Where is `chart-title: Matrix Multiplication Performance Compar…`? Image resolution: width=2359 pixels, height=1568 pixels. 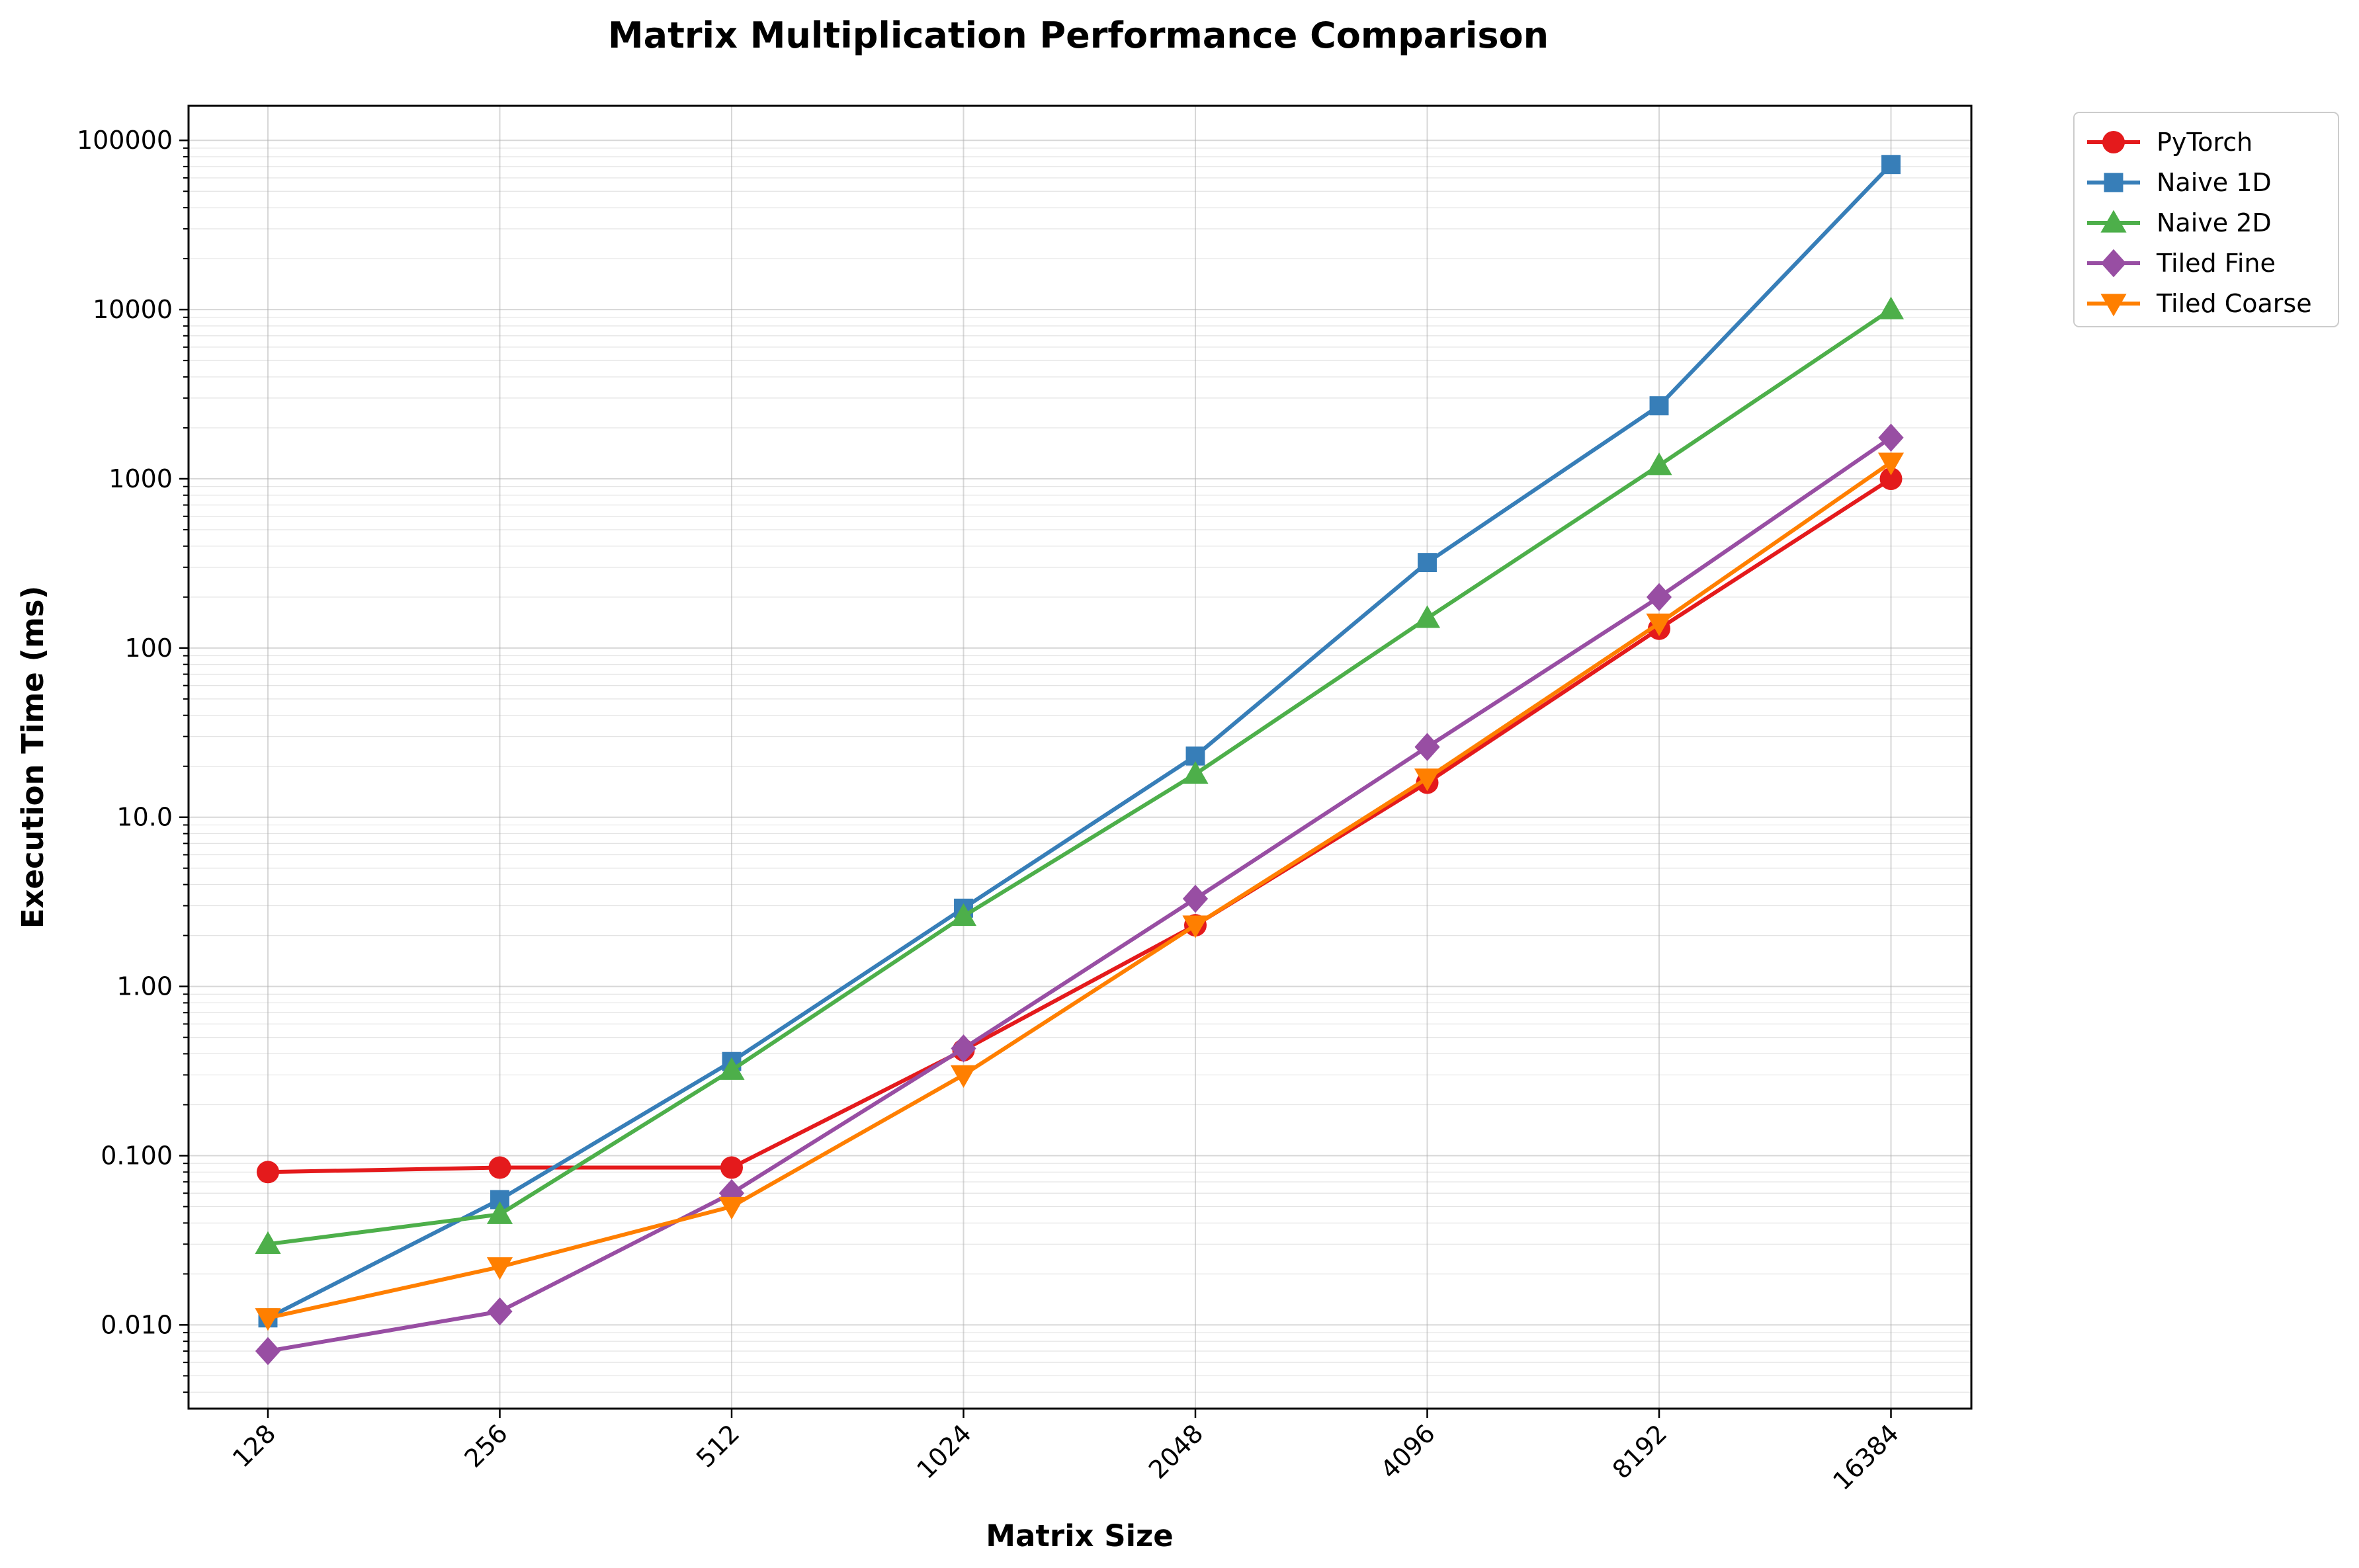
chart-title: Matrix Multiplication Performance Compar… is located at coordinates (1078, 35).